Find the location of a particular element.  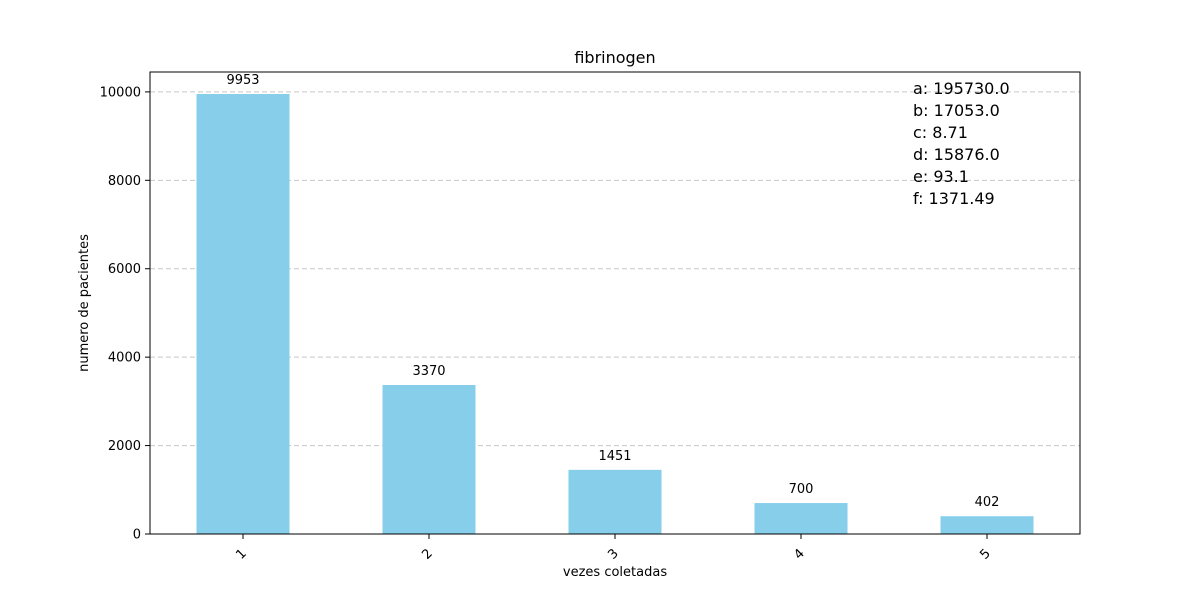

x-axis-title: vezes coletadas is located at coordinates (615, 572).